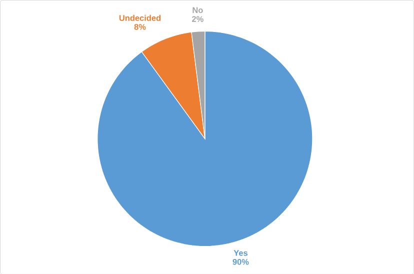 Image resolution: width=414 pixels, height=274 pixels. What do you see at coordinates (140, 17) in the screenshot?
I see `slice-label: Undecided` at bounding box center [140, 17].